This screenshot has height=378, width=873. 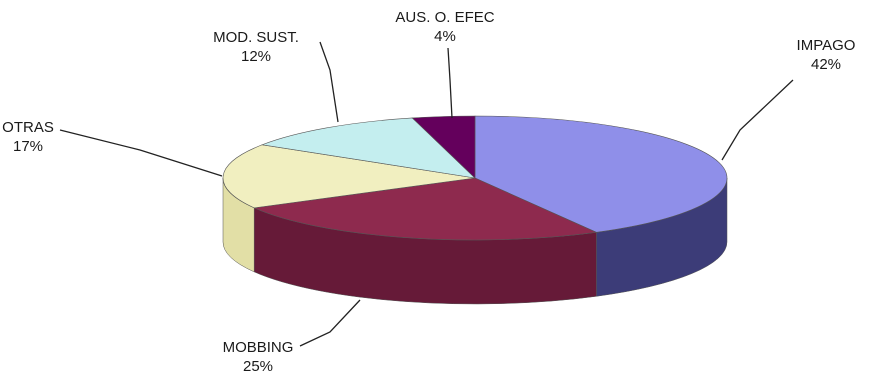 I want to click on slice-label-impago: IMPAGO, so click(x=826, y=45).